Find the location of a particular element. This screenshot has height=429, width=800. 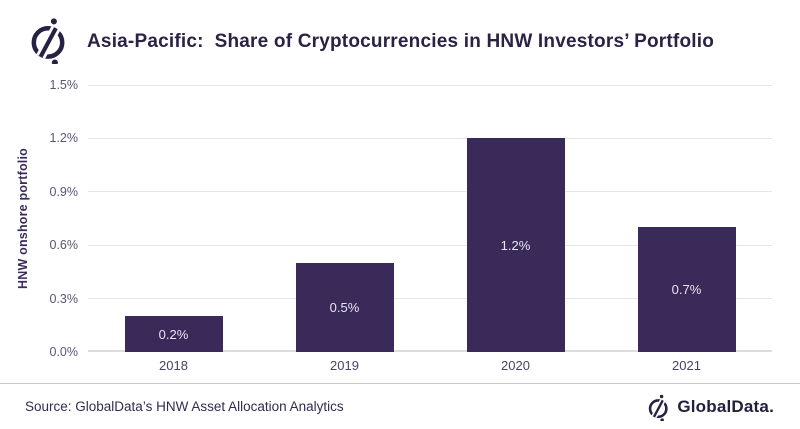

bar-value-label-2018: 0.2% is located at coordinates (173, 334).